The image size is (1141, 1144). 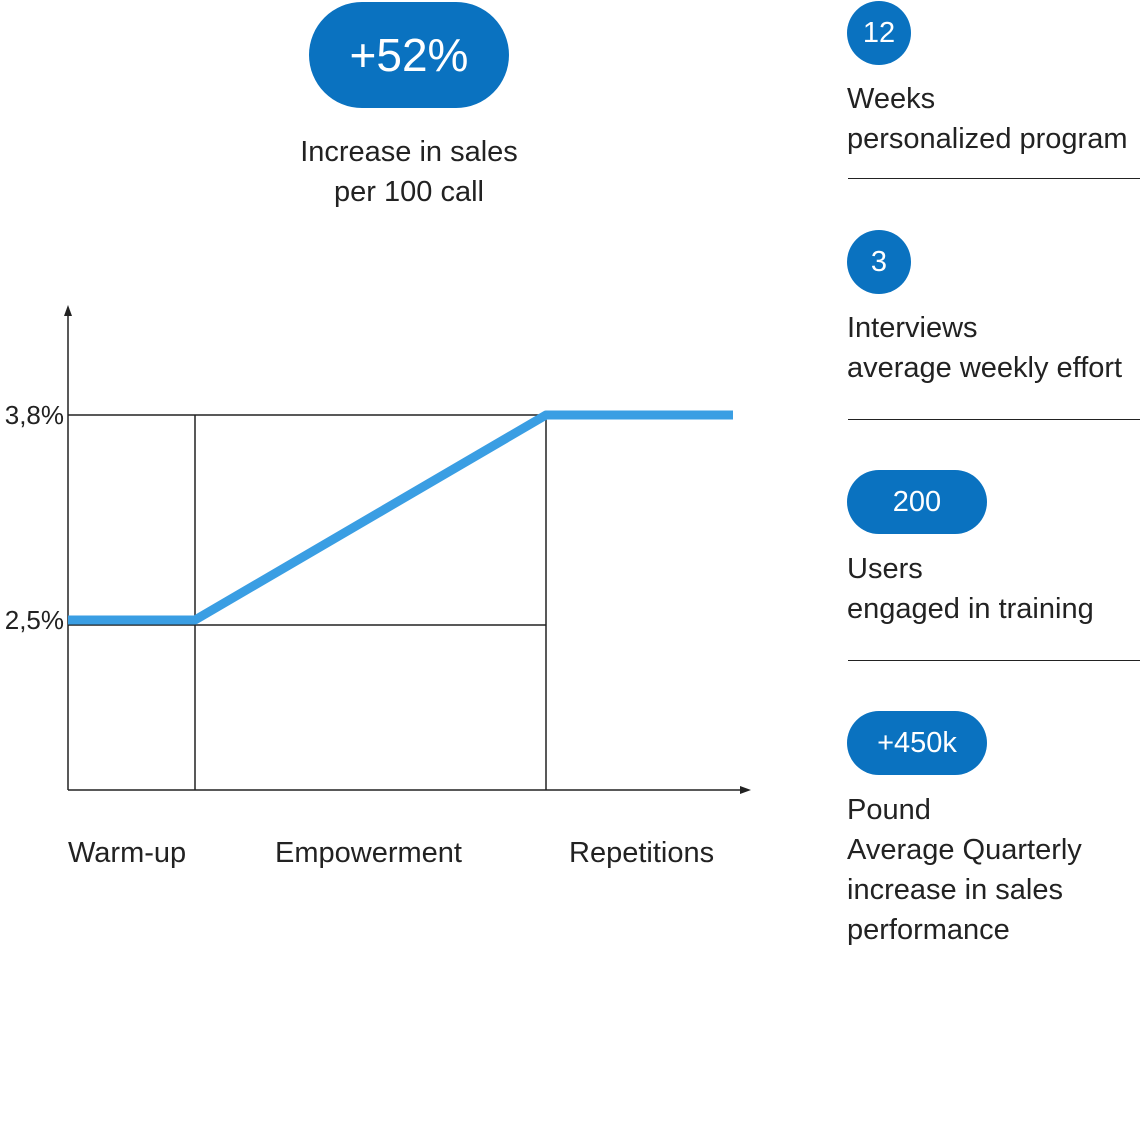 I want to click on stat-pound-line3: increase in sales, so click(x=955, y=890).